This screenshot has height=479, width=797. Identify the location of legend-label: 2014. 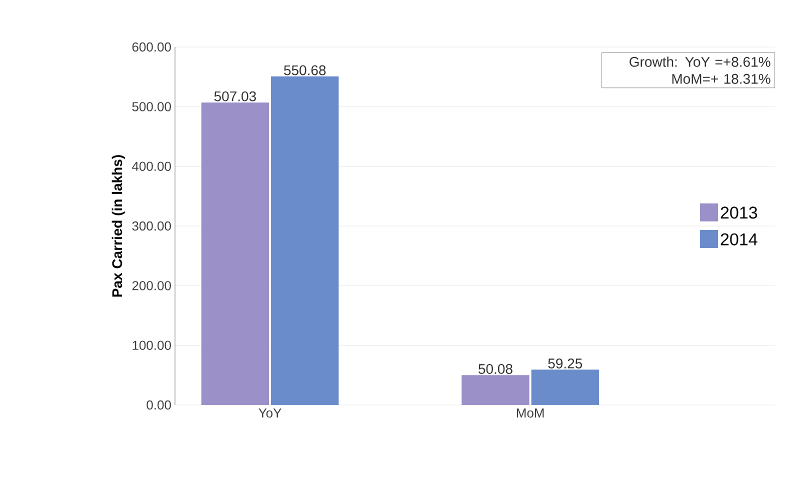
(739, 239).